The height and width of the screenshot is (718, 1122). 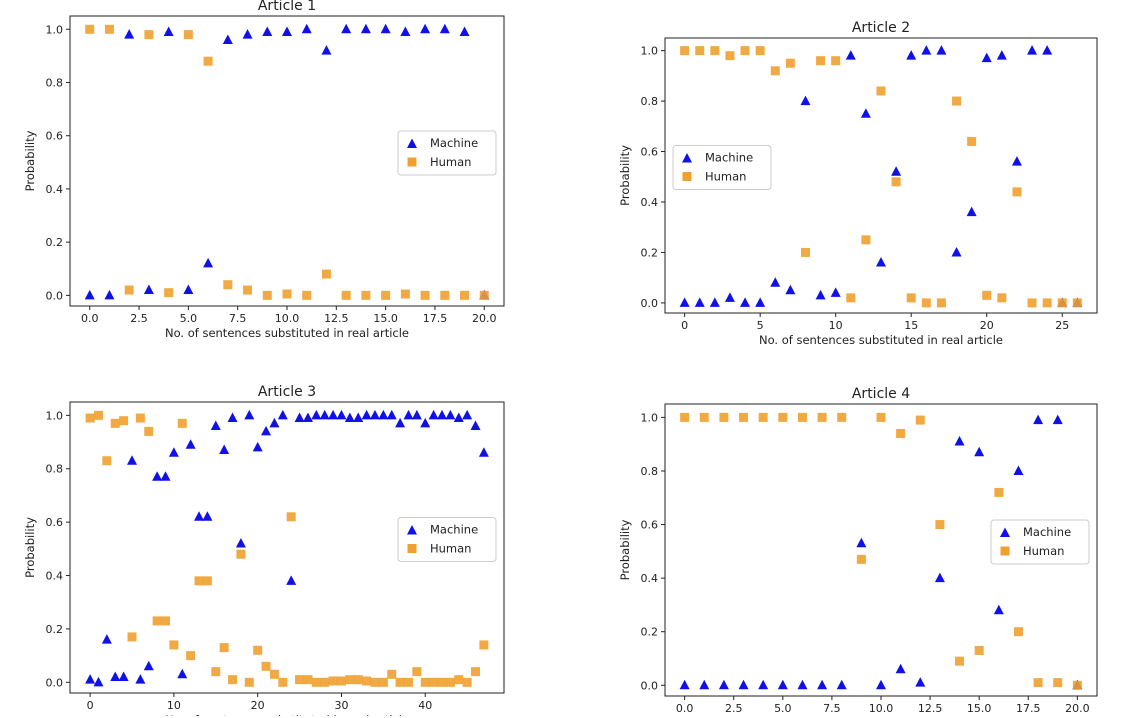 I want to click on x-tick-label: 7.5, so click(x=832, y=708).